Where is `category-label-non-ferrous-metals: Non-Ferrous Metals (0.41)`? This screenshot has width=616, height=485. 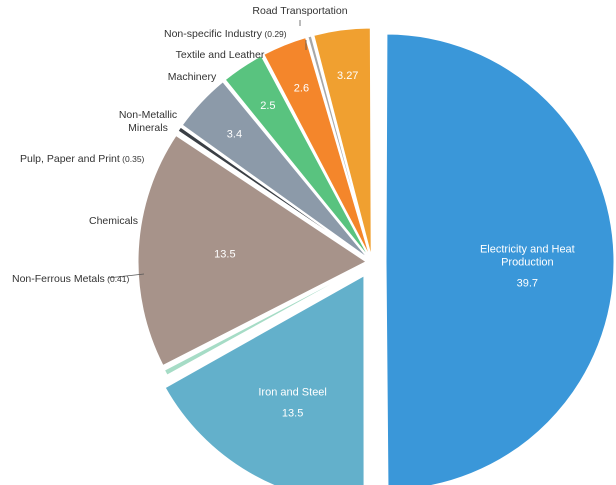
category-label-non-ferrous-metals: Non-Ferrous Metals (0.41) is located at coordinates (71, 279).